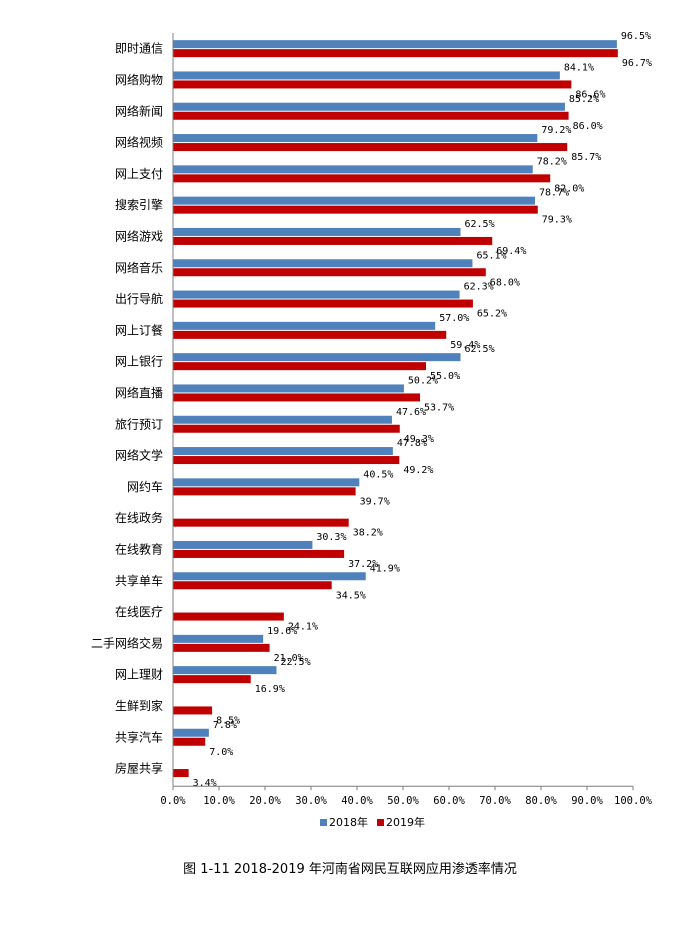 The width and height of the screenshot is (700, 929). I want to click on data-label: 34.5%, so click(351, 595).